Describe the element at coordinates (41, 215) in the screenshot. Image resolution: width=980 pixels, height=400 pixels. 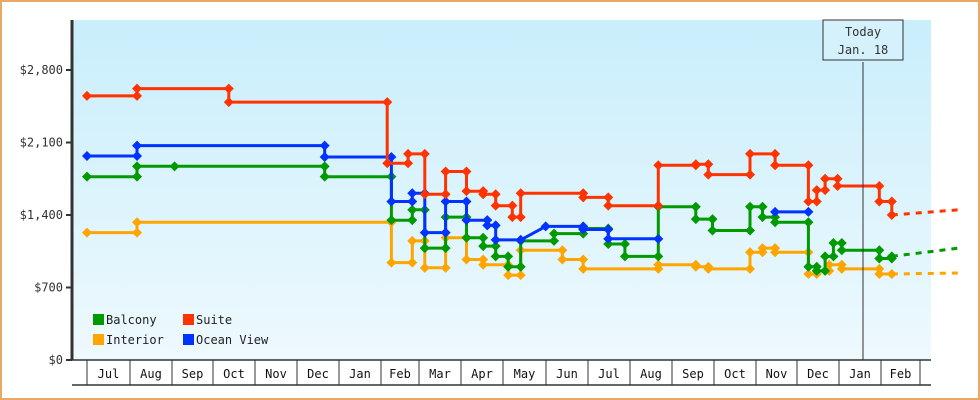
I see `y-tick-label: $1,400` at that location.